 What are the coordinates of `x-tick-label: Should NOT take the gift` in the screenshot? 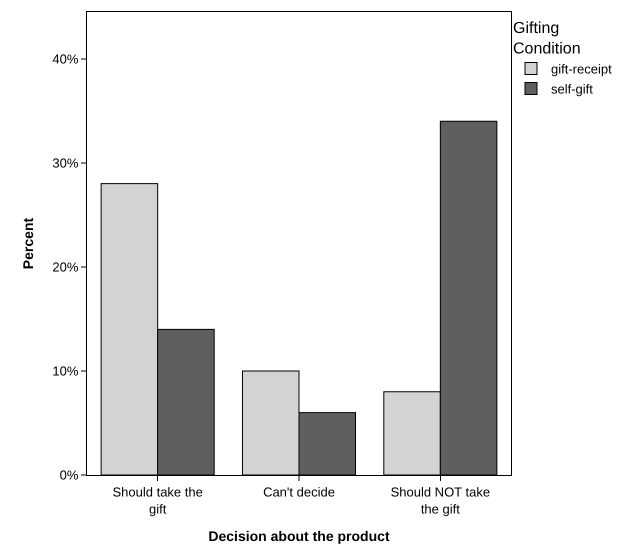 It's located at (440, 500).